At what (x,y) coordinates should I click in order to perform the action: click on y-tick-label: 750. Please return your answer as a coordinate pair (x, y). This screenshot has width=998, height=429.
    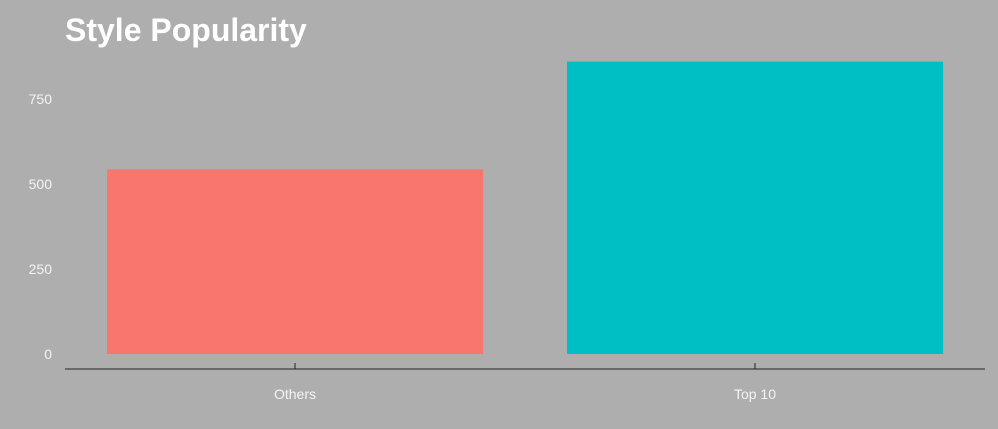
    Looking at the image, I should click on (41, 99).